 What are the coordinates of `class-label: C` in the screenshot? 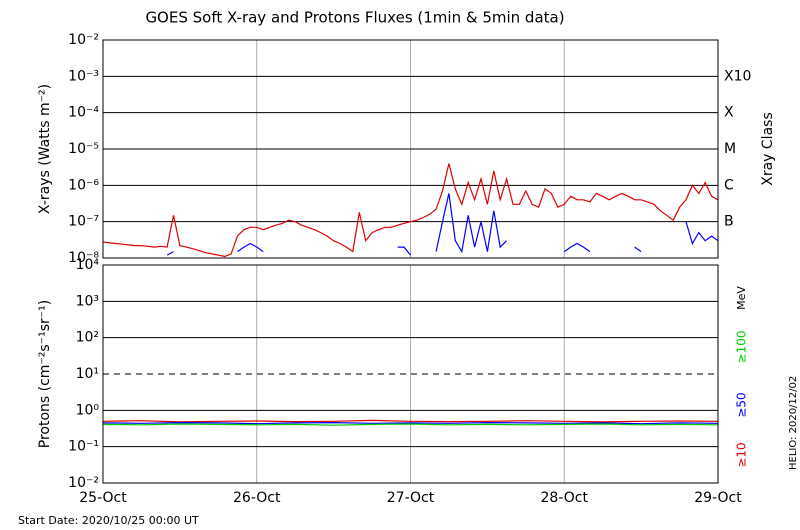 It's located at (729, 185).